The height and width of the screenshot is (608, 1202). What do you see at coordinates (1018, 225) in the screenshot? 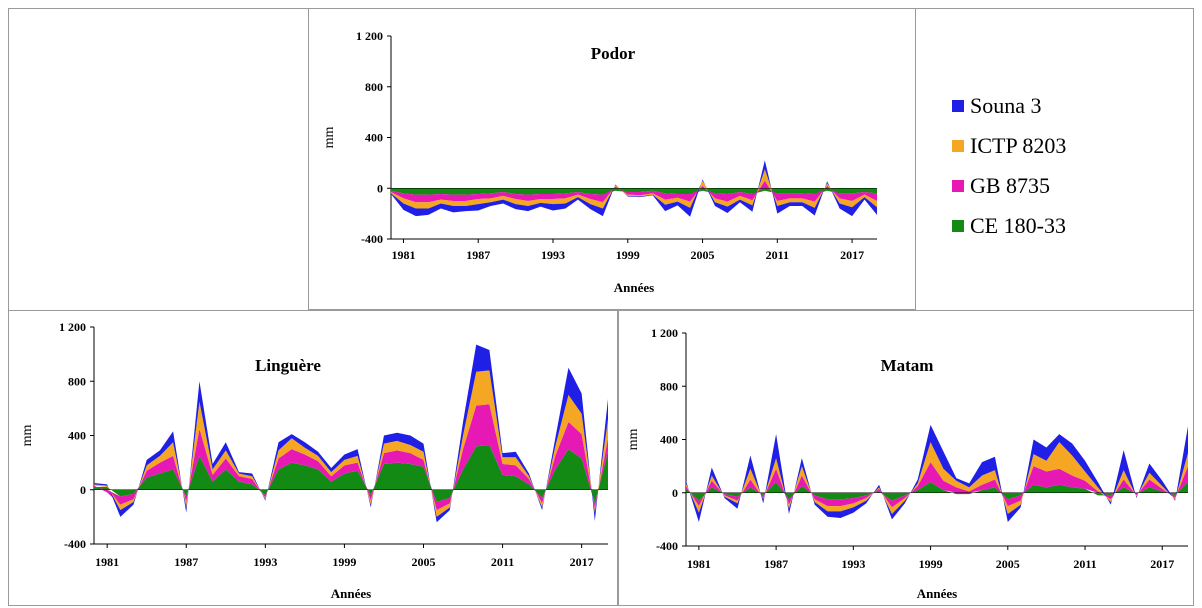
I see `legend-label: CE 180-33` at bounding box center [1018, 225].